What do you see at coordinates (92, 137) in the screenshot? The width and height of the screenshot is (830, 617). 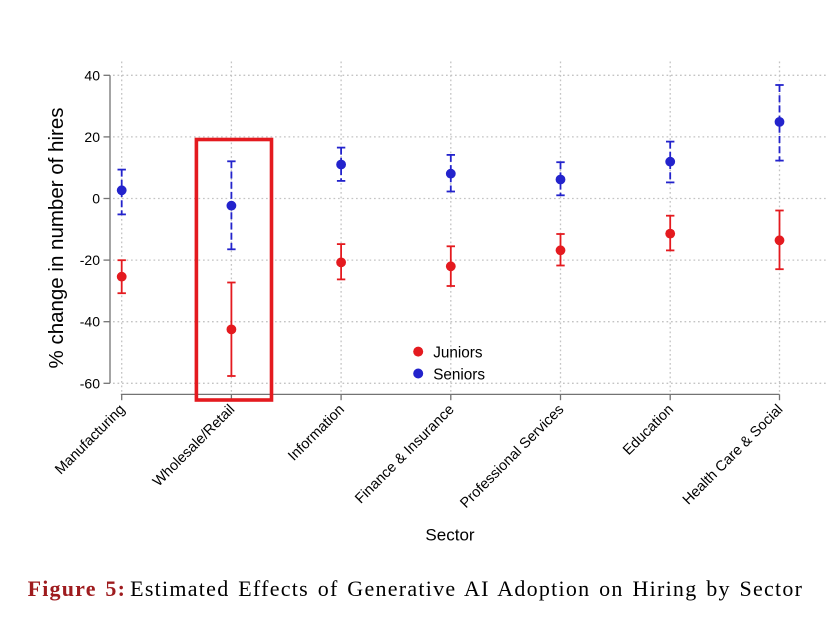 I see `svg-text: 20` at bounding box center [92, 137].